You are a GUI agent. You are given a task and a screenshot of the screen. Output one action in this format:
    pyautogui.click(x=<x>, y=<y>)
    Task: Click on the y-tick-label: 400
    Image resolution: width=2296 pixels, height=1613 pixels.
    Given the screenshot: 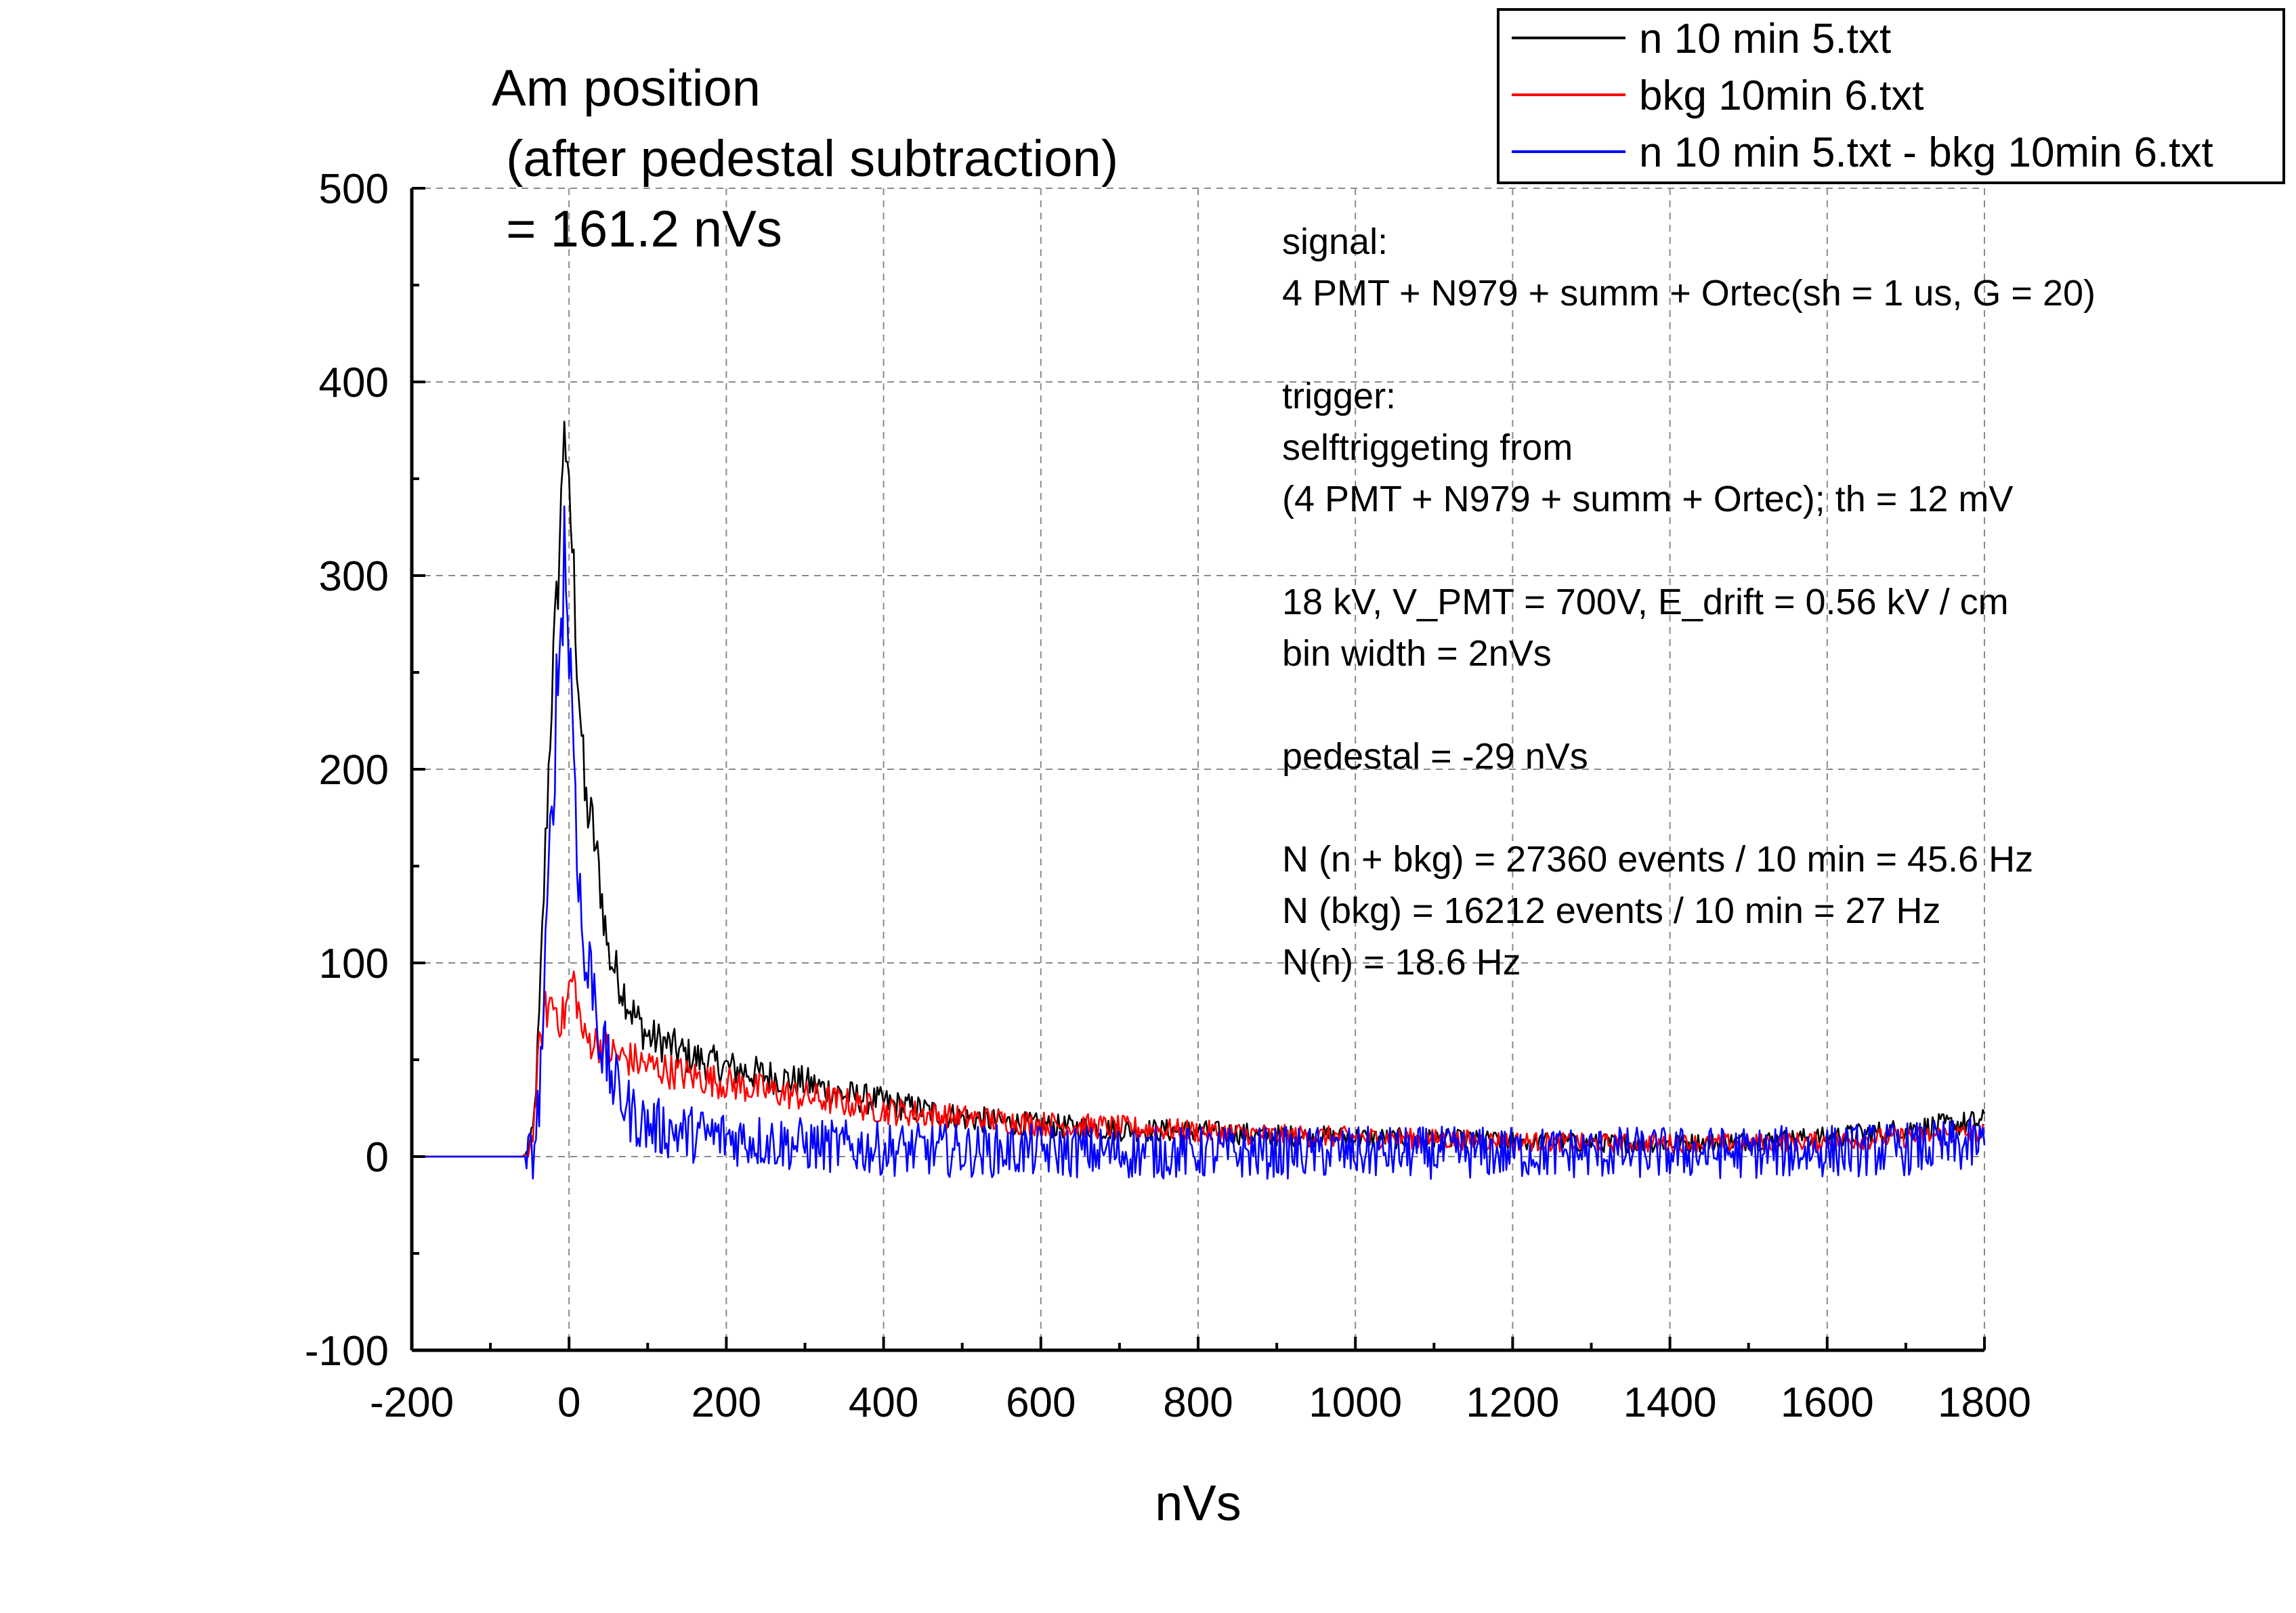 What is the action you would take?
    pyautogui.click(x=354, y=383)
    